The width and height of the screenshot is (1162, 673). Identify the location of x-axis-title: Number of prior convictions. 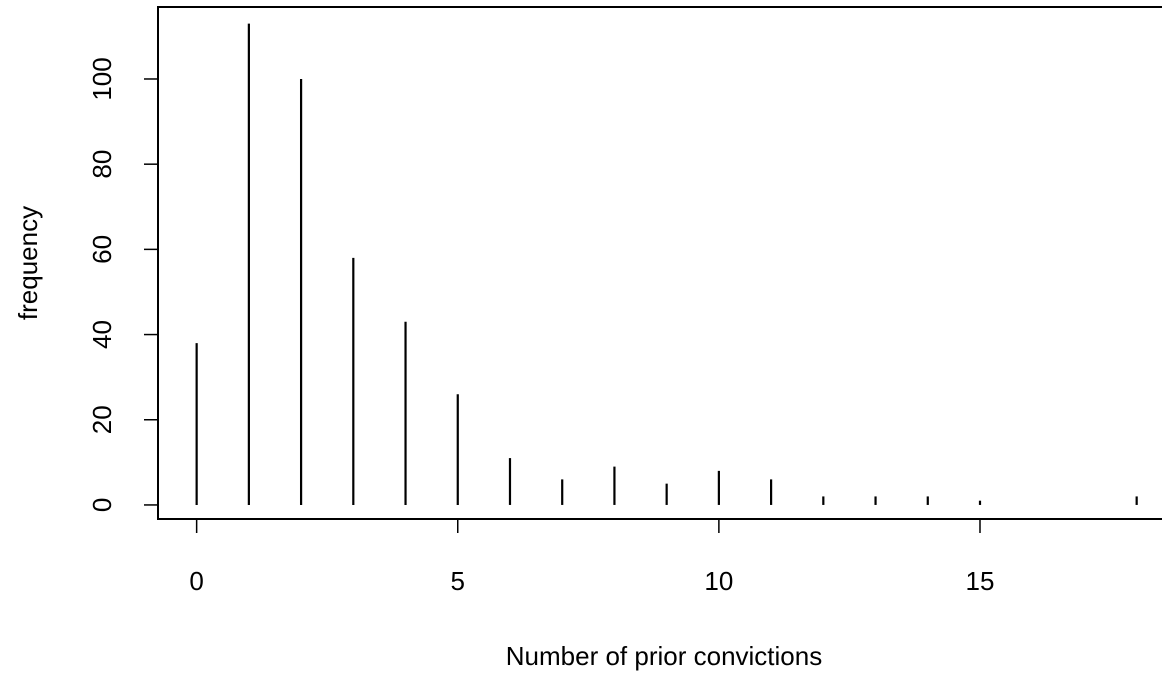
(664, 656).